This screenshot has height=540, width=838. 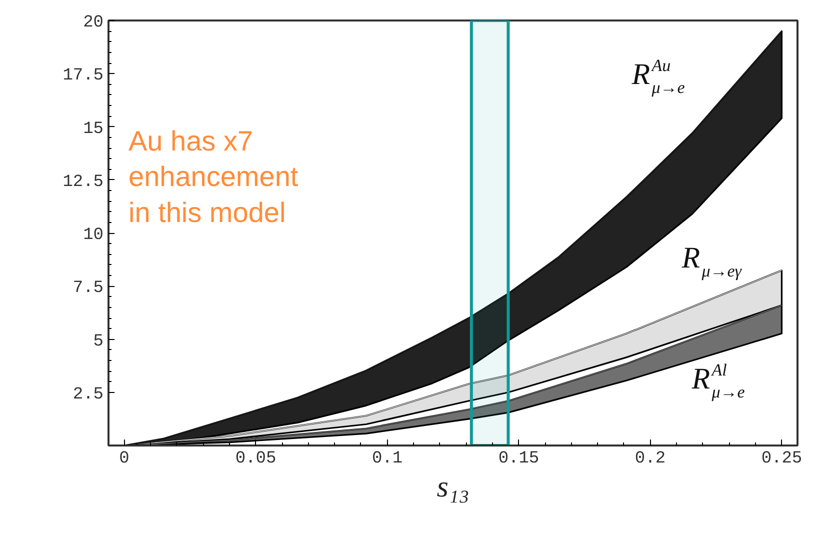 I want to click on x-axis-title: s₁₃, so click(x=453, y=487).